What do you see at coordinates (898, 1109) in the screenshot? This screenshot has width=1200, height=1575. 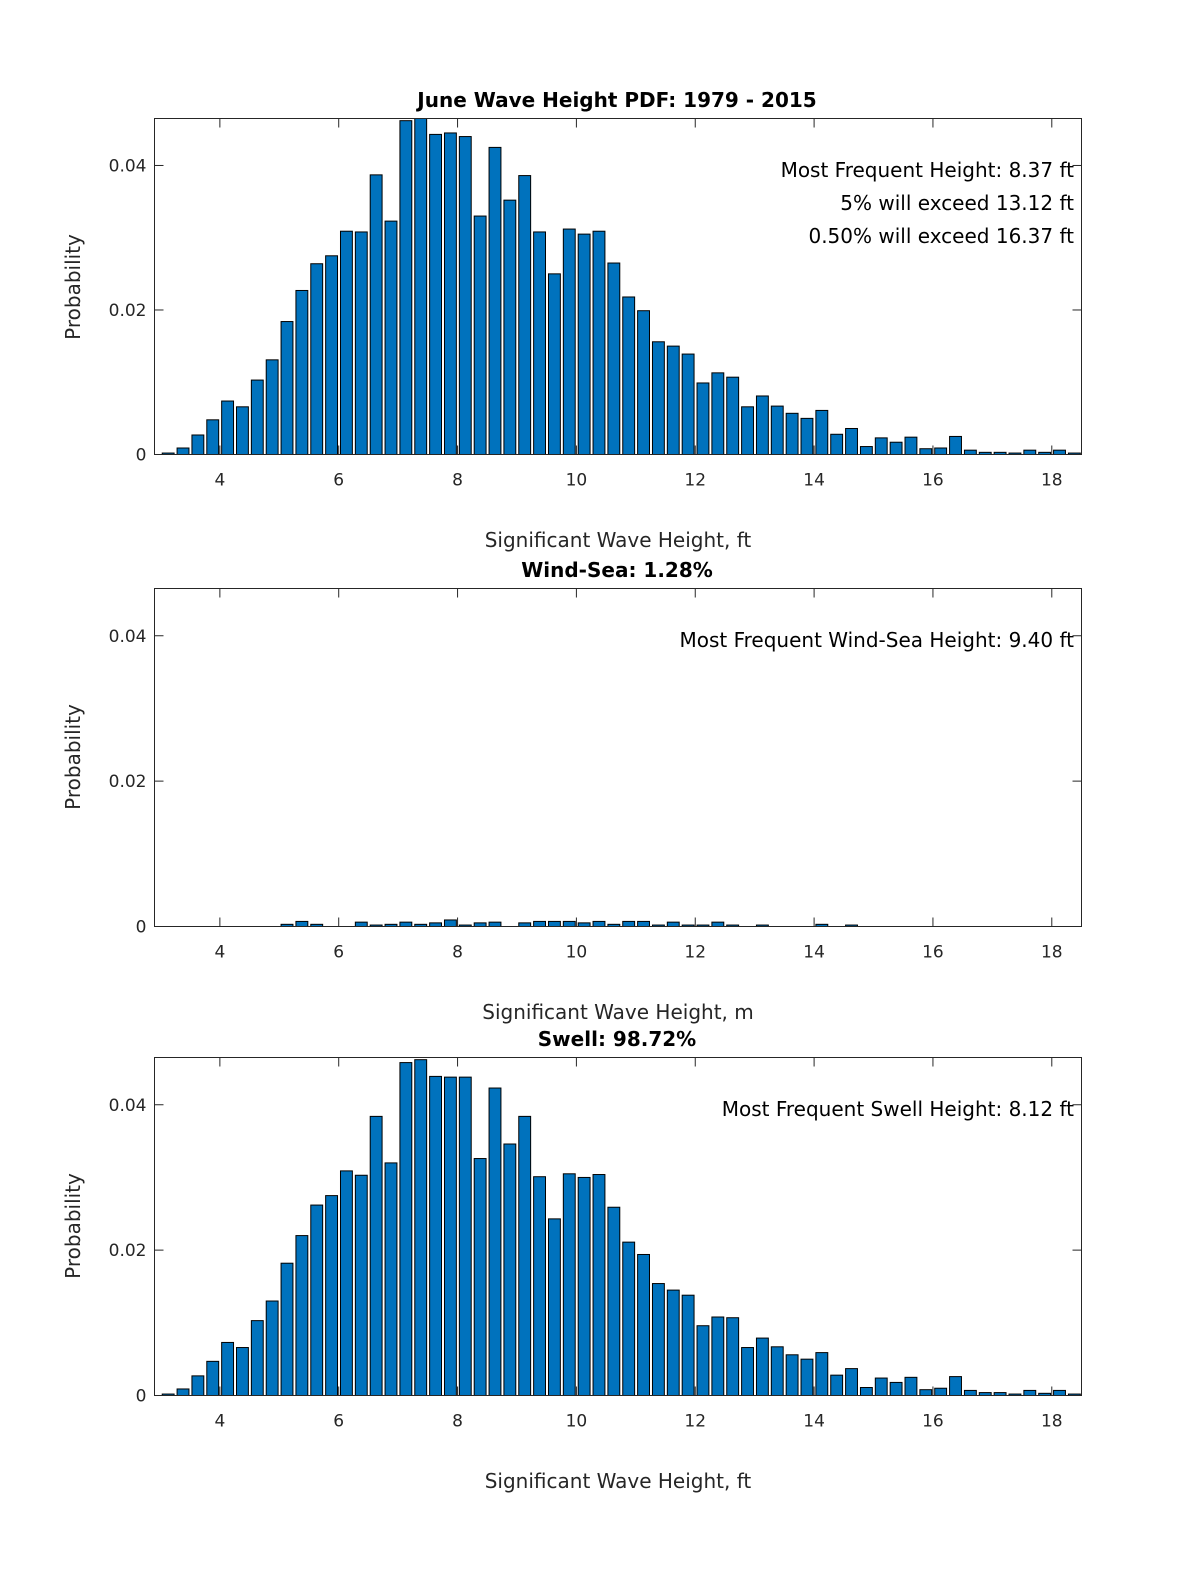 I see `annotation-text: Most Frequent Swell Height: 8.12 ft` at bounding box center [898, 1109].